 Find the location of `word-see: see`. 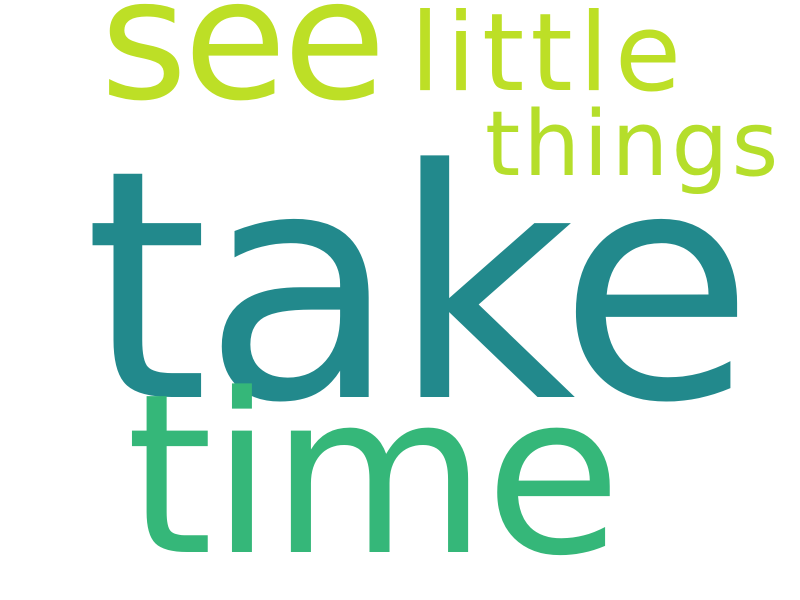

word-see: see is located at coordinates (243, 69).